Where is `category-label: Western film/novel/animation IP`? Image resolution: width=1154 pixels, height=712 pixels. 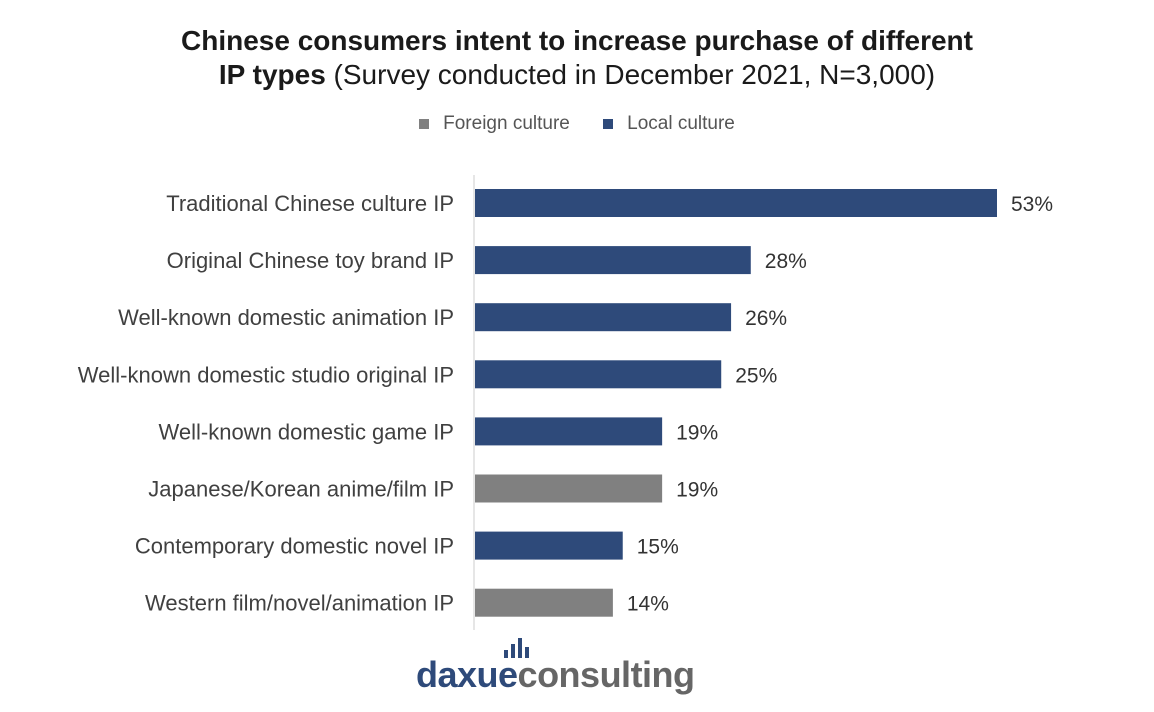 category-label: Western film/novel/animation IP is located at coordinates (299, 603).